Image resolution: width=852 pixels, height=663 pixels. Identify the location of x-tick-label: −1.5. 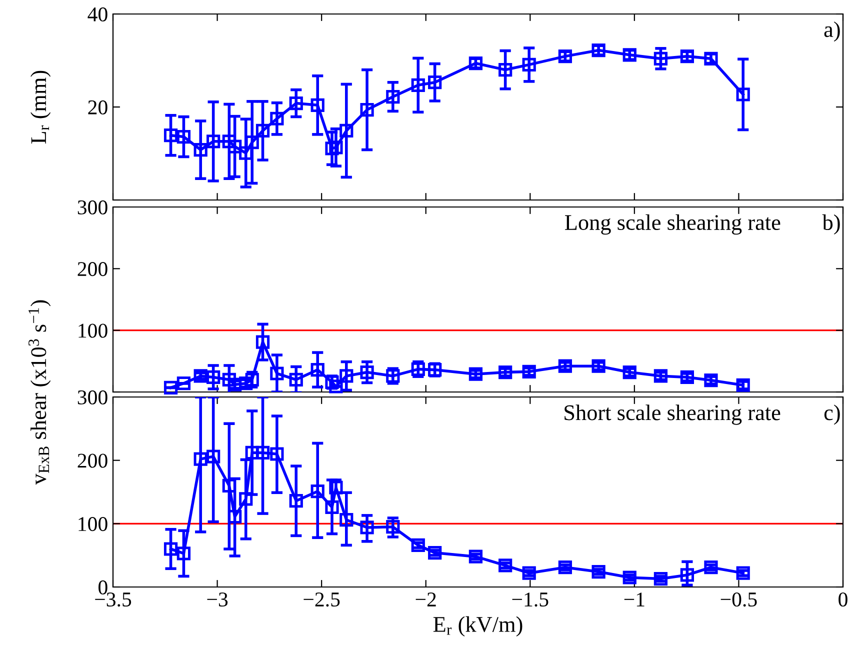
(530, 599).